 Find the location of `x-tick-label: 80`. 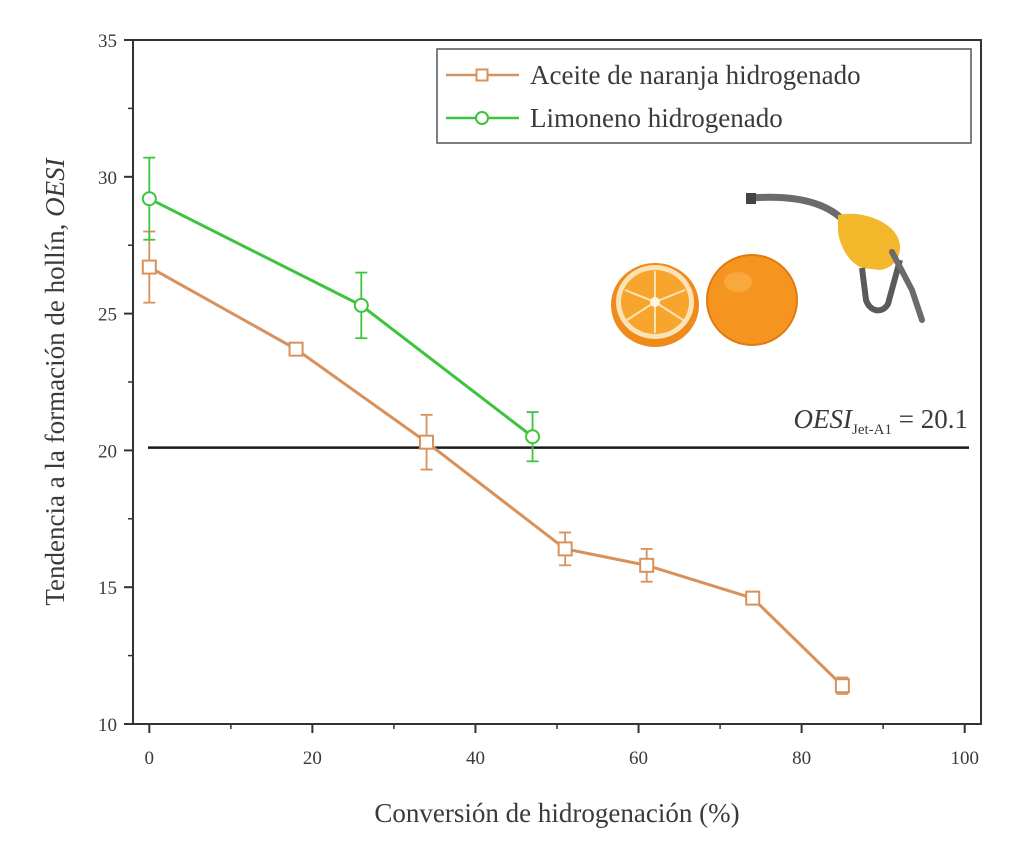

x-tick-label: 80 is located at coordinates (801, 758).